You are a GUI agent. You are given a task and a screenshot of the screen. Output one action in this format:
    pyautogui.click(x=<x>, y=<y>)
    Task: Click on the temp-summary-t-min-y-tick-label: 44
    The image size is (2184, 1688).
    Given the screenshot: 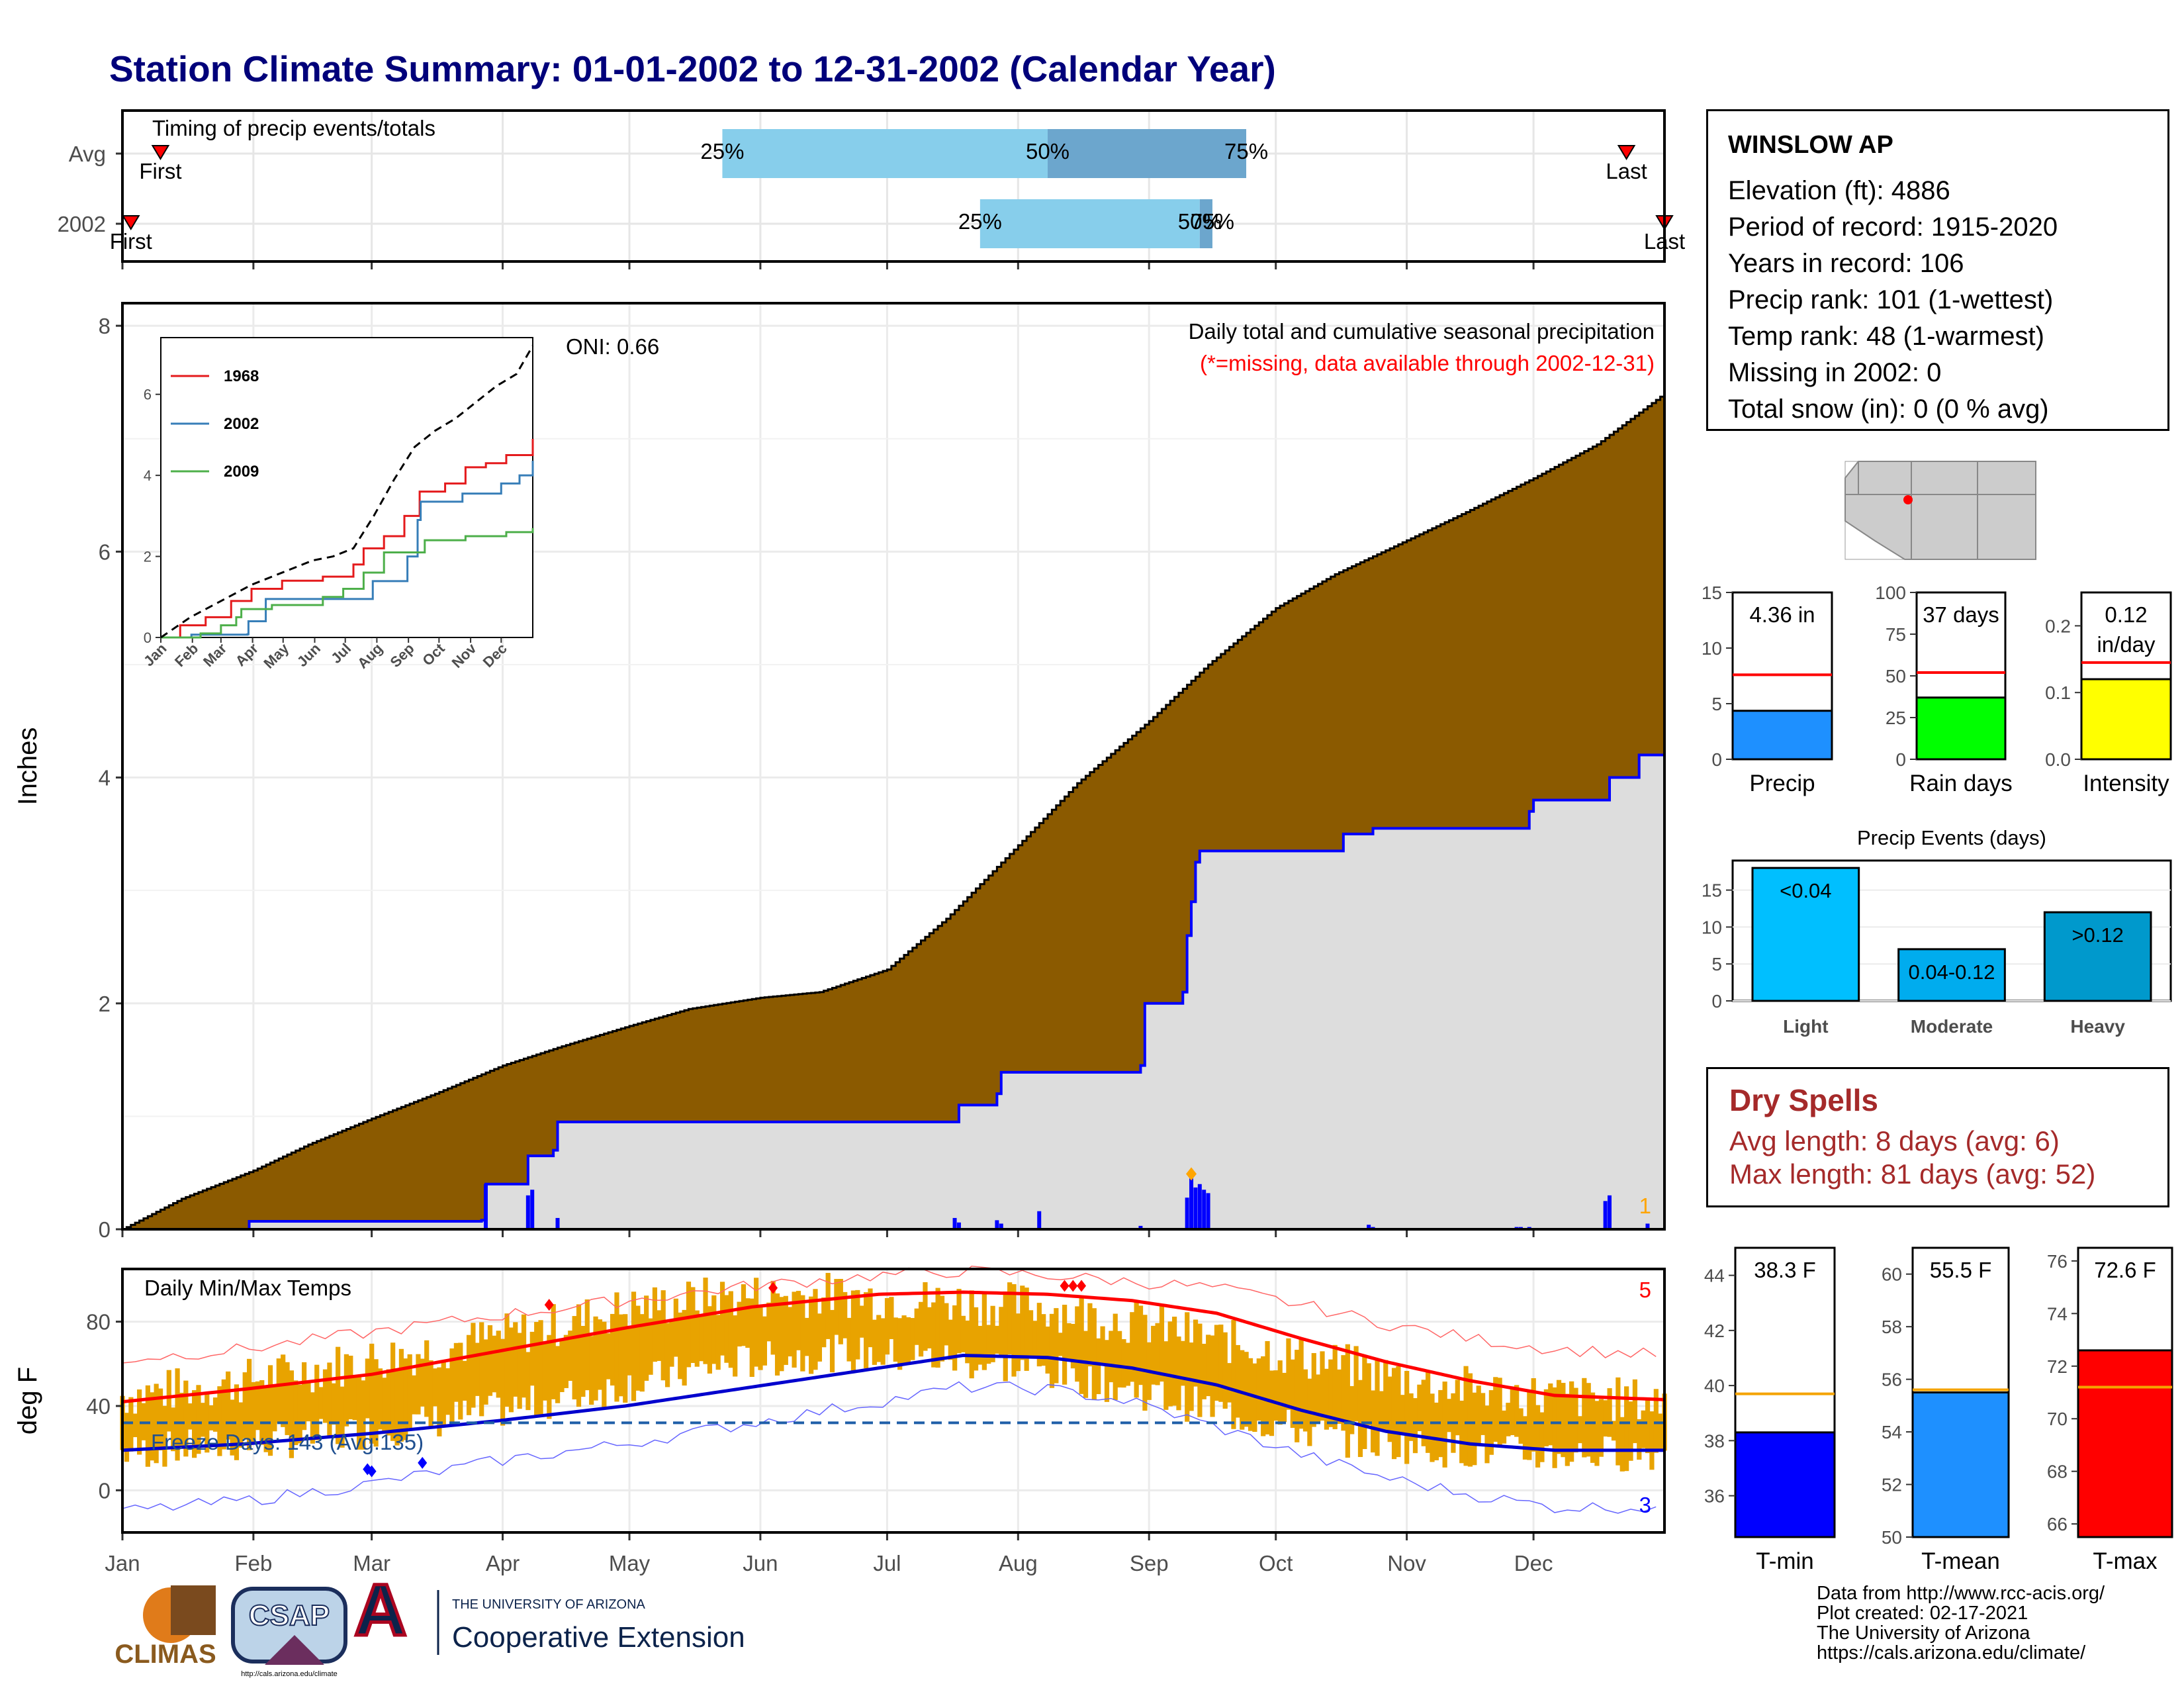 What is the action you would take?
    pyautogui.click(x=1715, y=1276)
    